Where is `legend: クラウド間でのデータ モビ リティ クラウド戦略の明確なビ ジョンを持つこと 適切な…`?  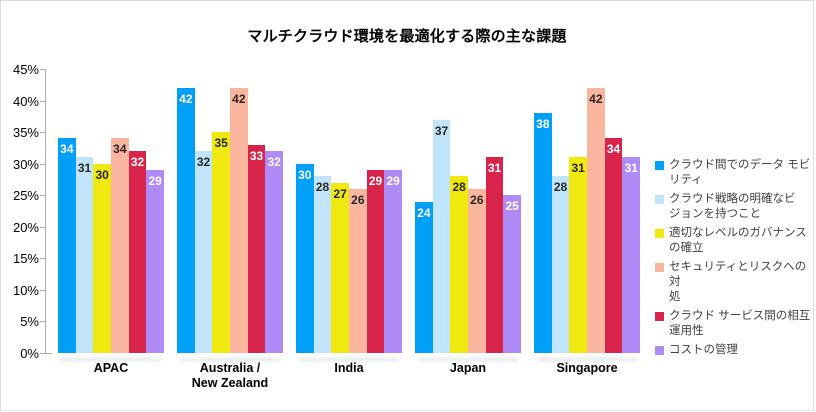 legend: クラウド間でのデータ モビ リティ クラウド戦略の明確なビ ジョンを持つこと 適切な… is located at coordinates (733, 260).